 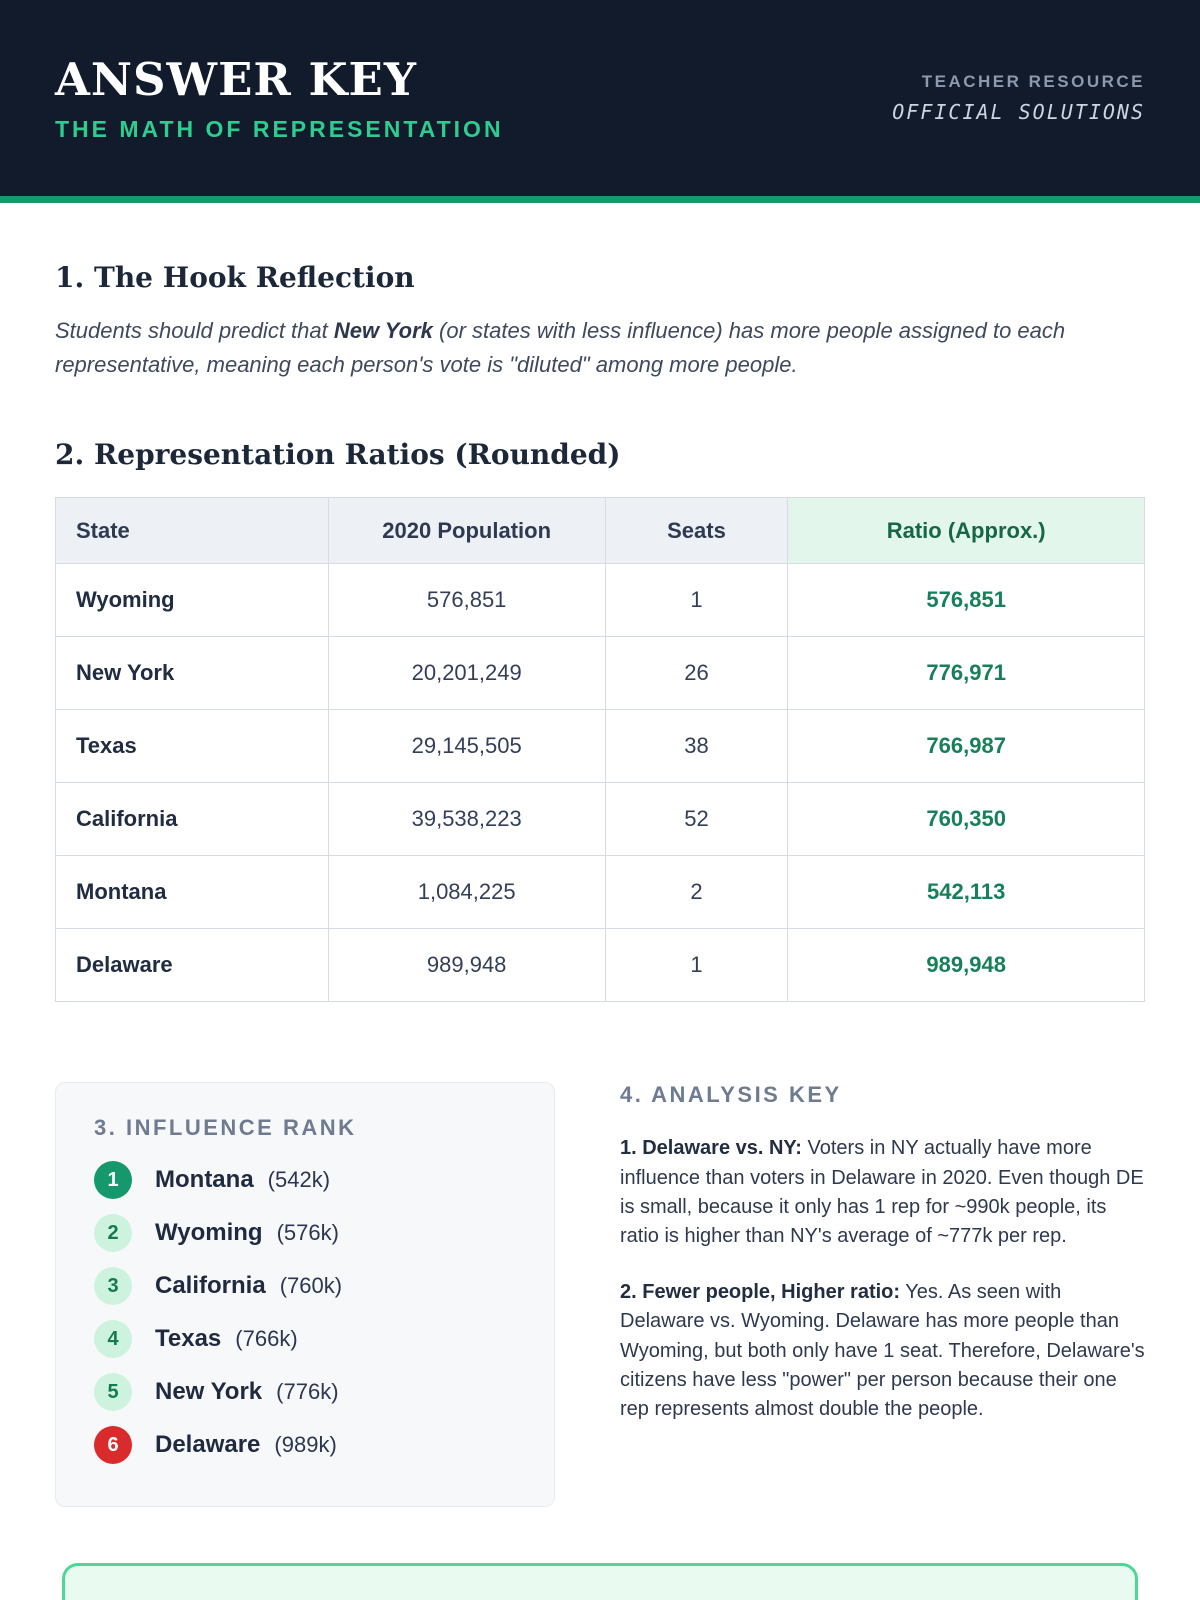 I want to click on section1-body-bold: New York, so click(x=383, y=330).